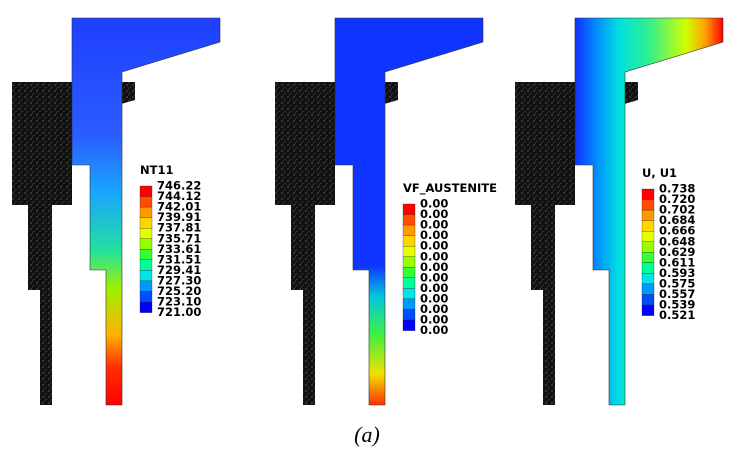 The width and height of the screenshot is (734, 456). Describe the element at coordinates (179, 302) in the screenshot. I see `legend-label: 723.10` at that location.